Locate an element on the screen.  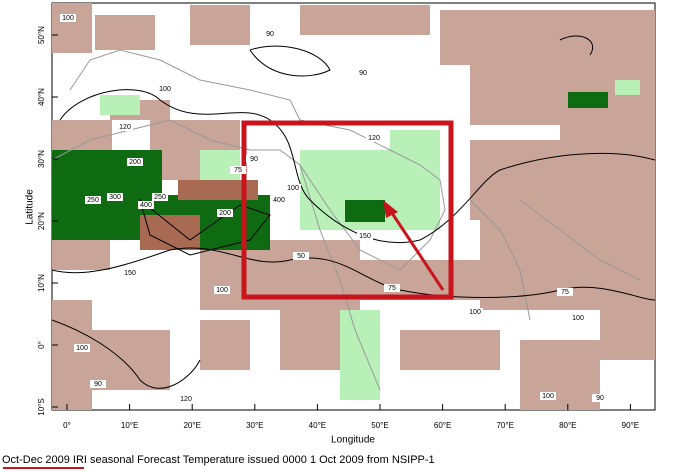
y-tick-label: 10°S is located at coordinates (41, 406).